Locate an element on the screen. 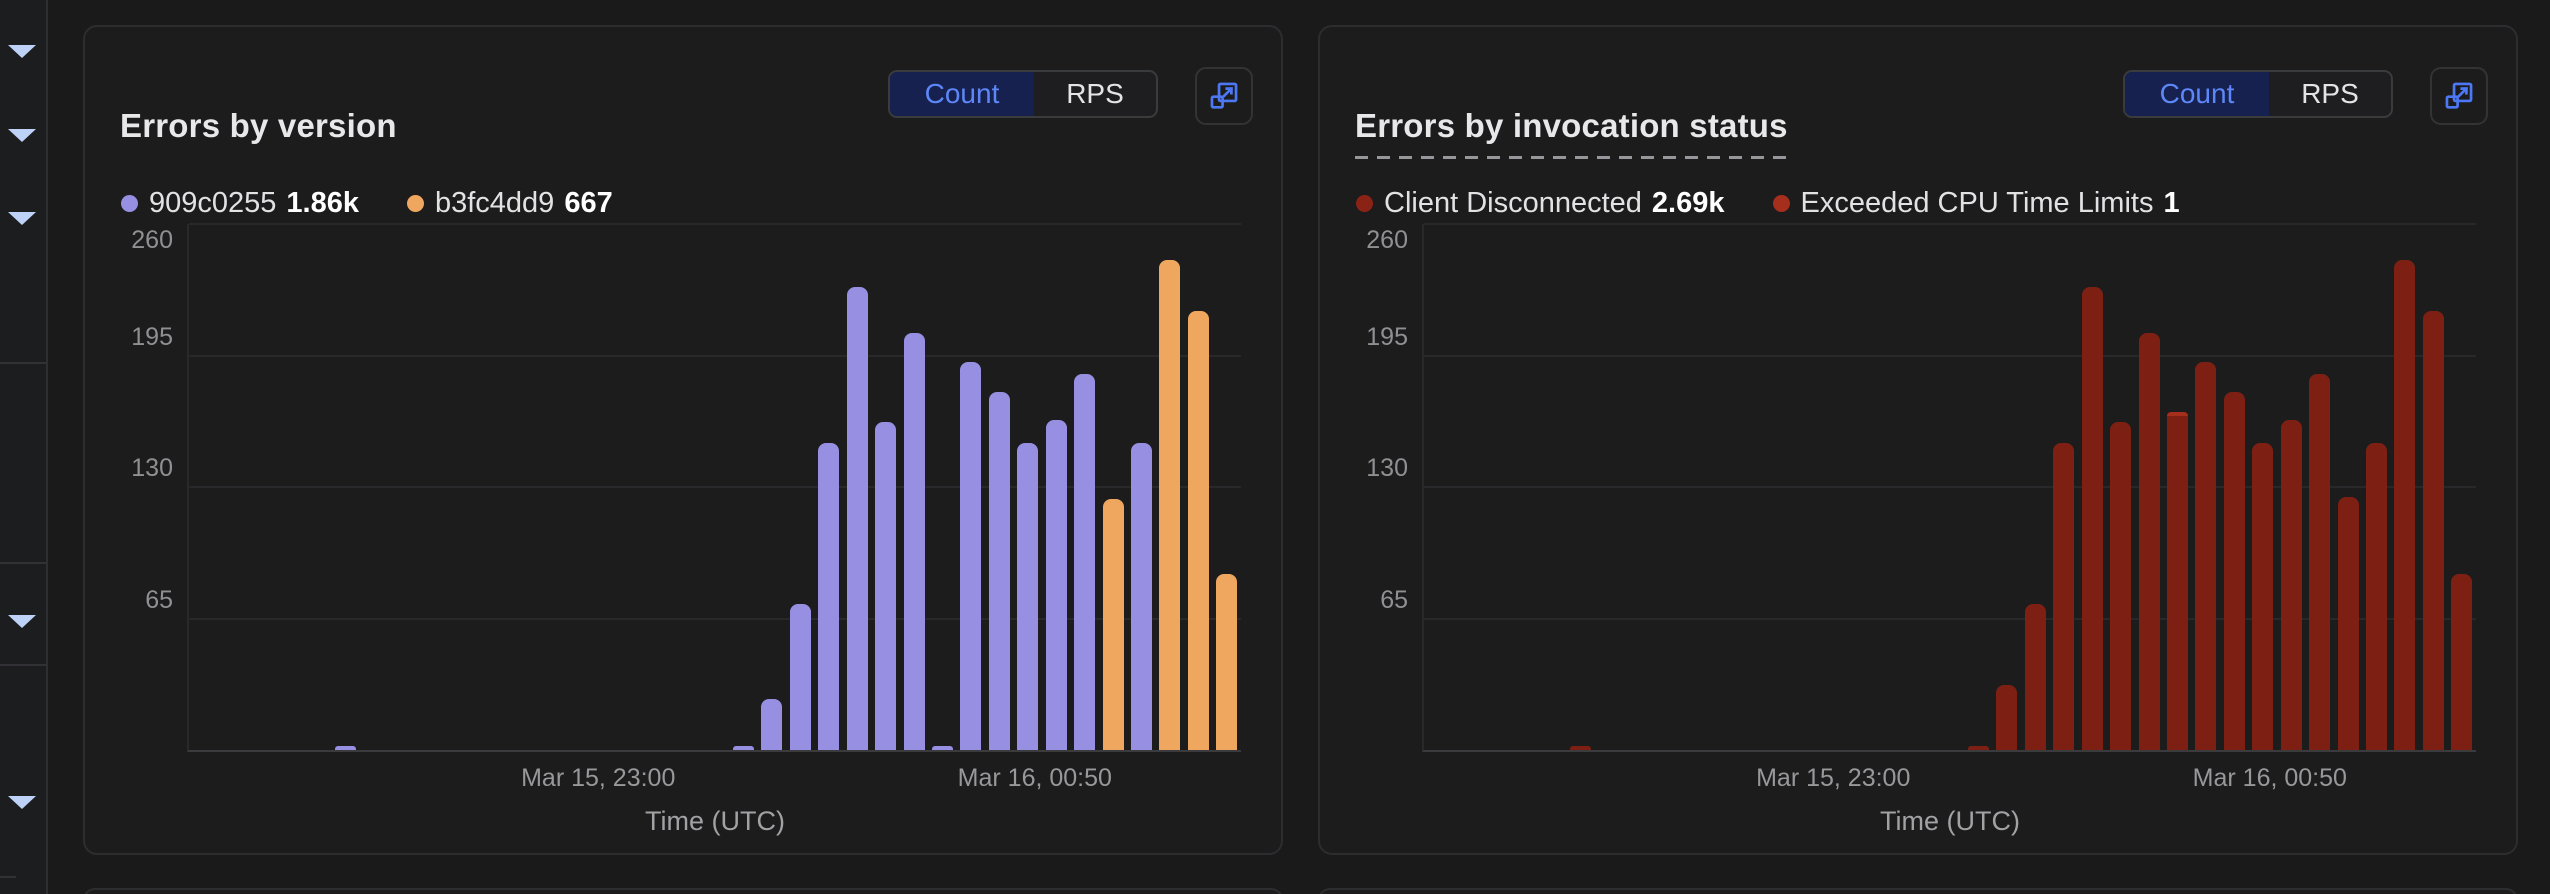  legend-item: b3fc4dd9 667 is located at coordinates (509, 203).